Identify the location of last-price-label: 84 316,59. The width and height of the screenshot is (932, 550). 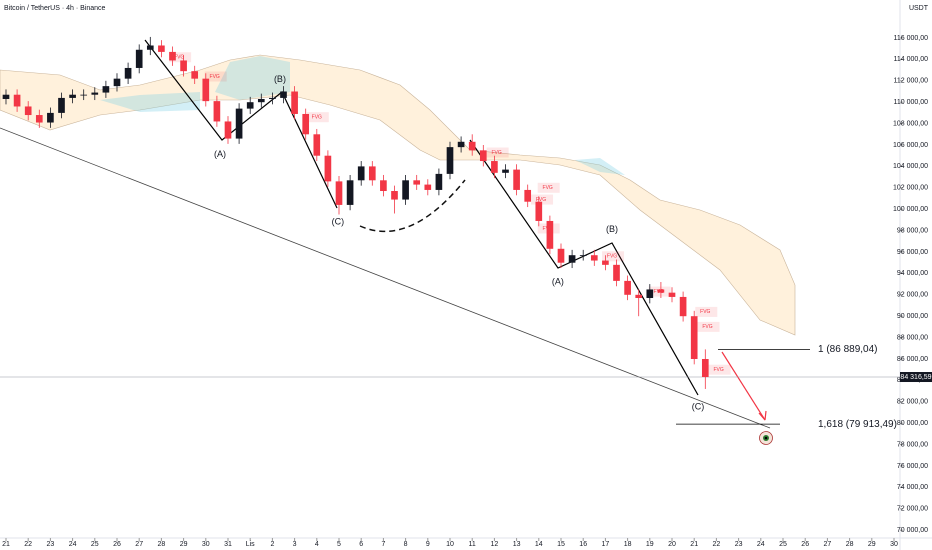
(915, 377).